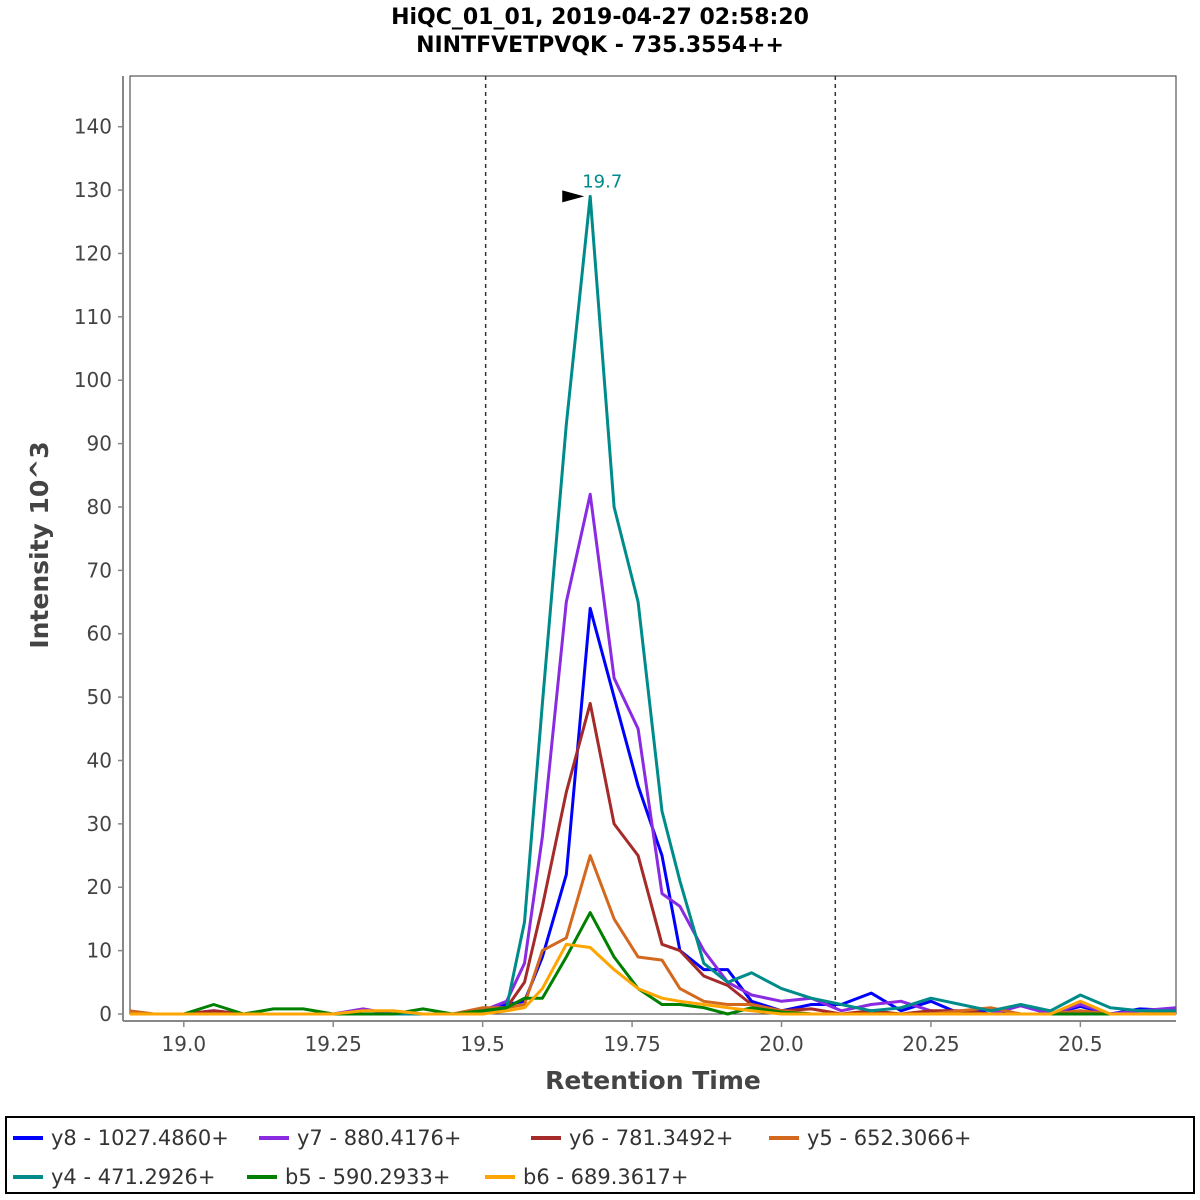 Image resolution: width=1200 pixels, height=1200 pixels. What do you see at coordinates (653, 1080) in the screenshot?
I see `x-axis-label: Retention Time` at bounding box center [653, 1080].